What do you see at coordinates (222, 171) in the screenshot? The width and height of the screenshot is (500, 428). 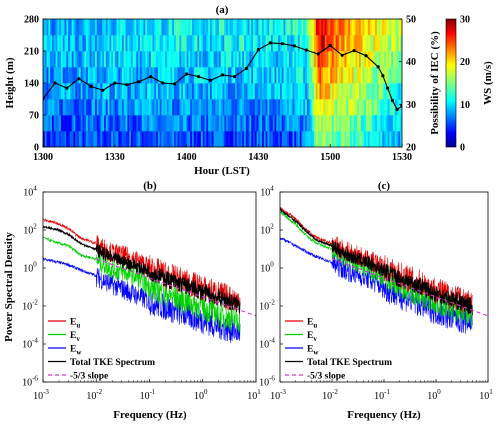 I see `panel-a-xlabel: Hour (LST)` at bounding box center [222, 171].